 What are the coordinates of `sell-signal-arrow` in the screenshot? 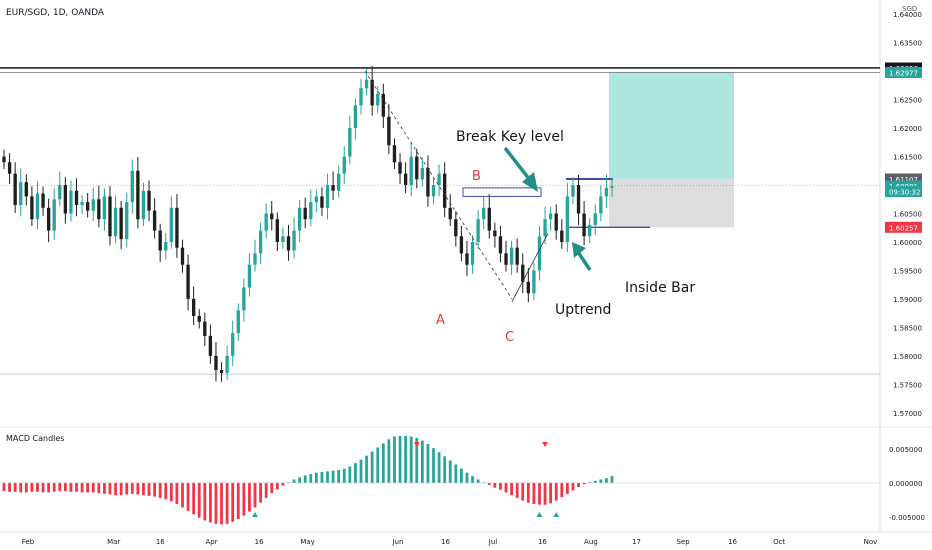 It's located at (545, 444).